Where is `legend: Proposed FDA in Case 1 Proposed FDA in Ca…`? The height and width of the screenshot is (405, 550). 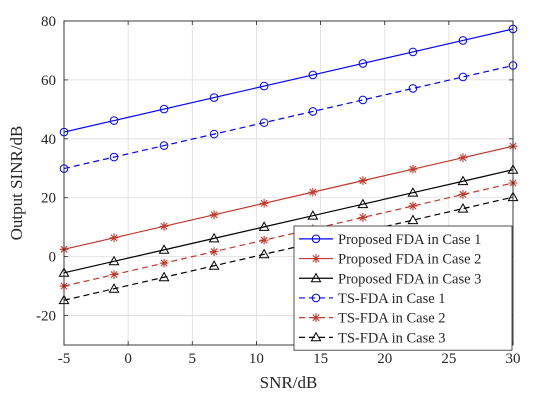
legend: Proposed FDA in Case 1 Proposed FDA in Ca… is located at coordinates (403, 288).